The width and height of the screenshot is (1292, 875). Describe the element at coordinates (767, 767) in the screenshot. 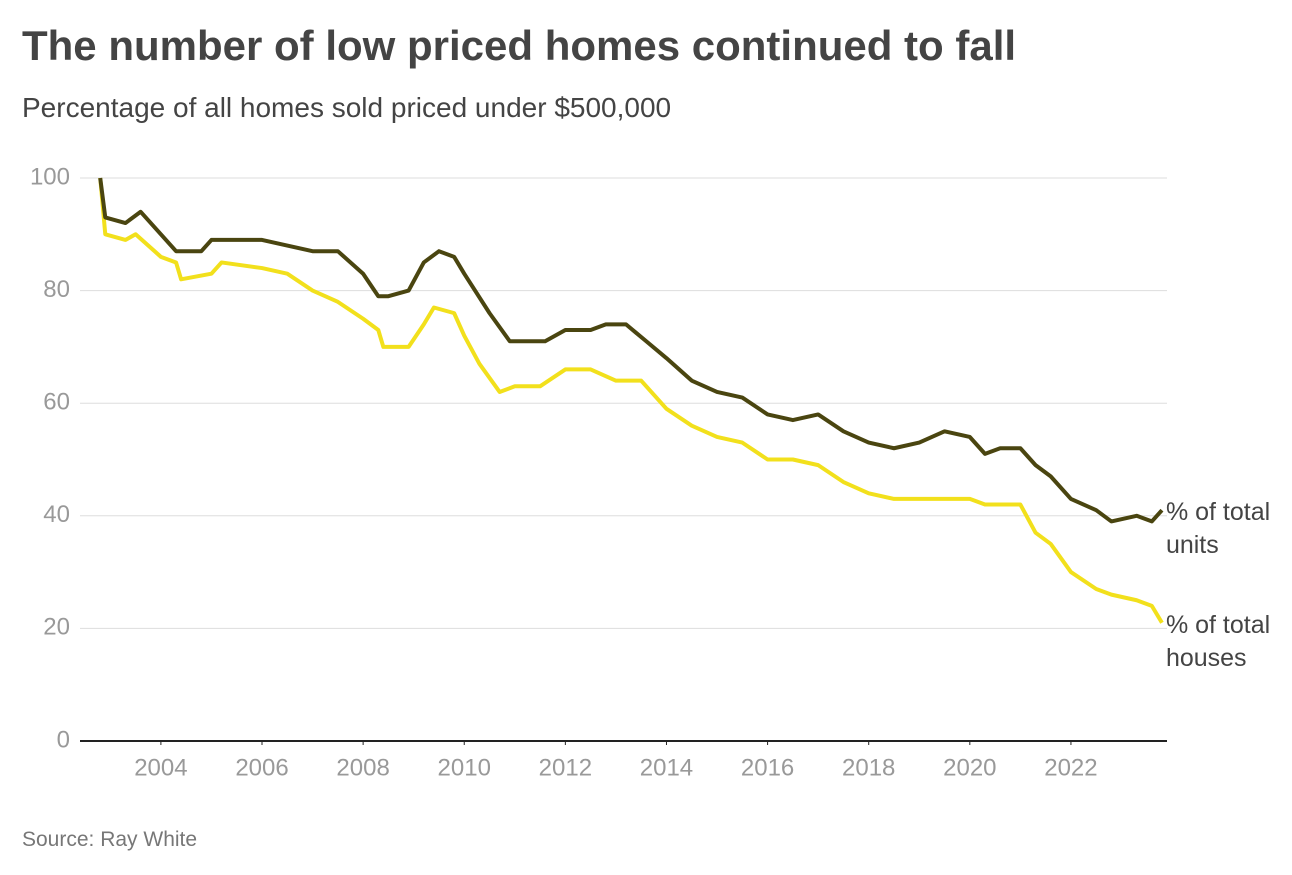

I see `x-tick-label: 2016` at that location.